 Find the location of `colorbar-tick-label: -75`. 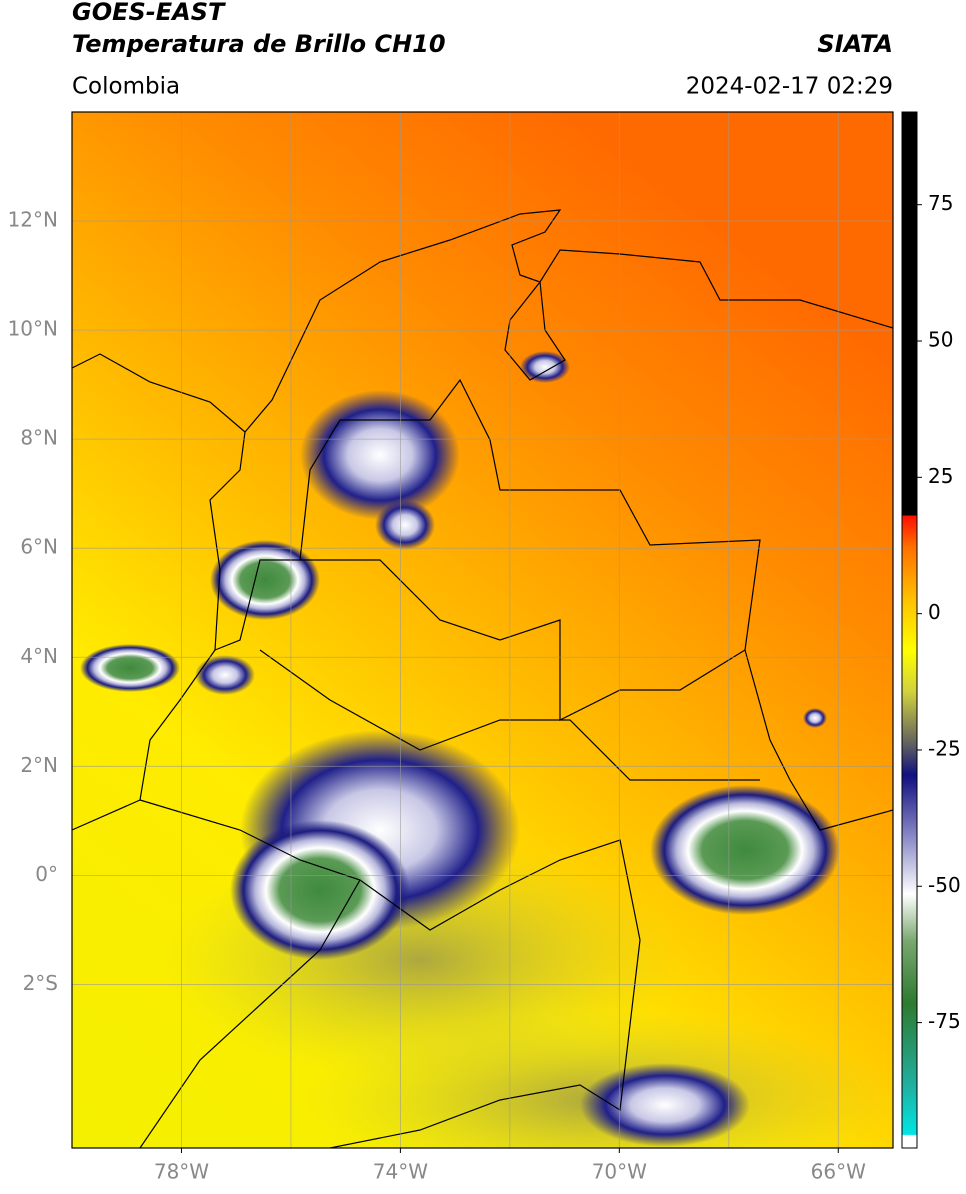

colorbar-tick-label: -75 is located at coordinates (944, 1021).